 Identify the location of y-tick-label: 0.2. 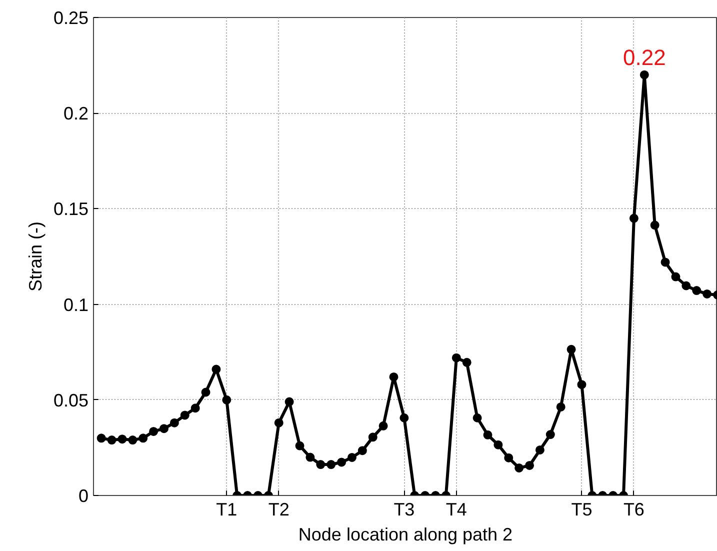
(76, 114).